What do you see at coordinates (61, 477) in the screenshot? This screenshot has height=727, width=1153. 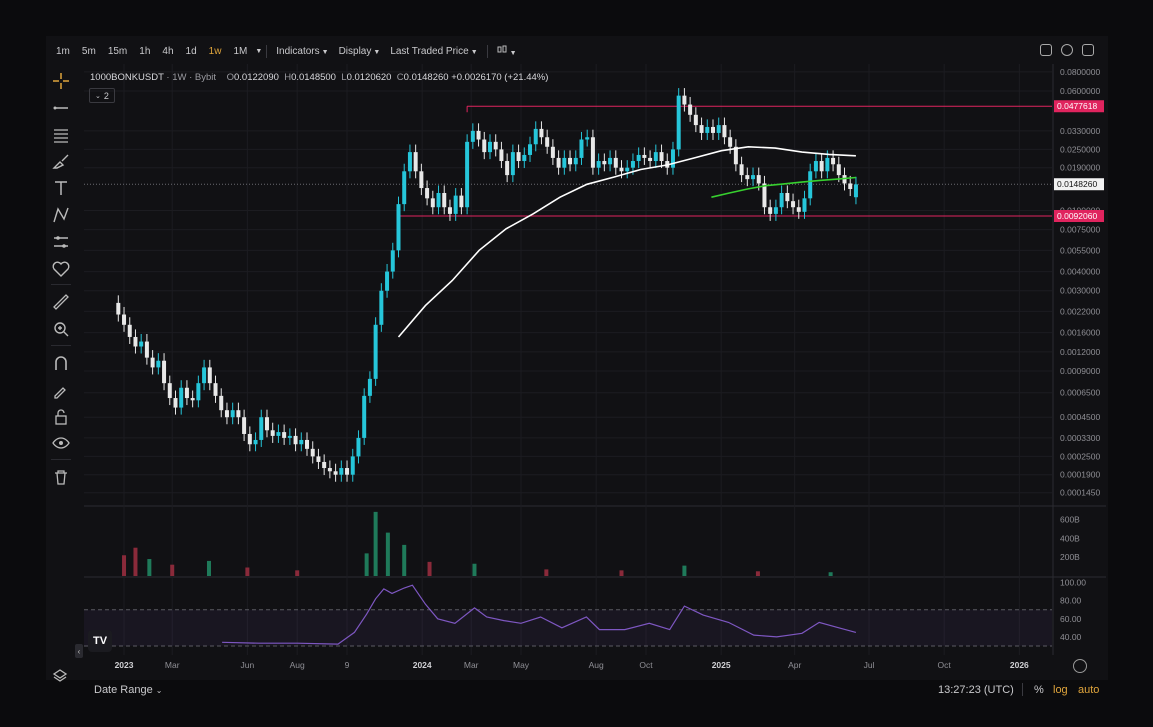 I see `delete-tool` at bounding box center [61, 477].